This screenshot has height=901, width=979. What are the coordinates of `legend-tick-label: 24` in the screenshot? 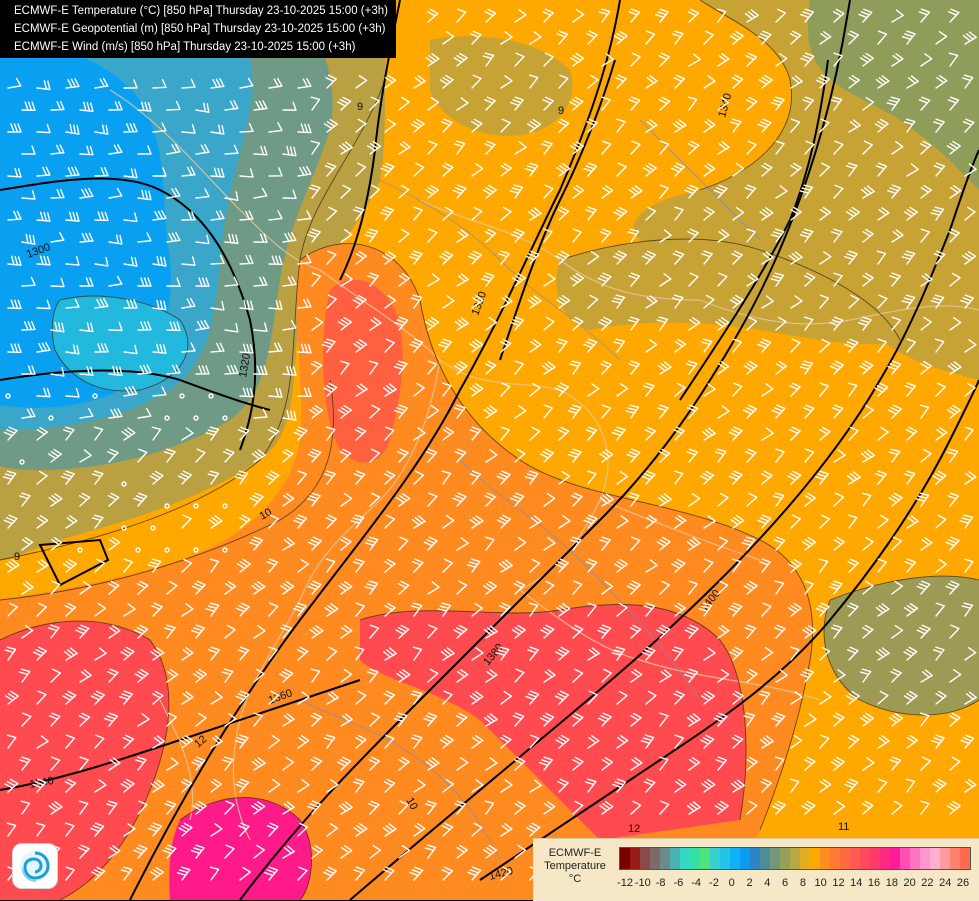 It's located at (945, 883).